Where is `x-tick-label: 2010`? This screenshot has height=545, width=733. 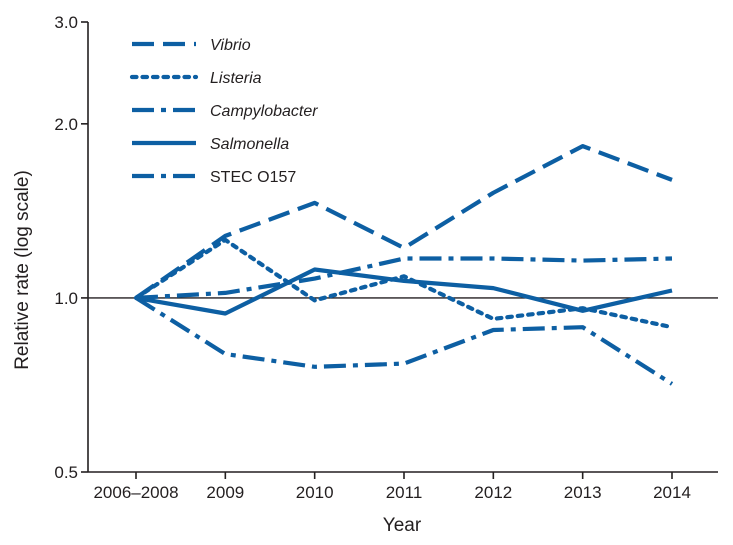
x-tick-label: 2010 is located at coordinates (315, 492).